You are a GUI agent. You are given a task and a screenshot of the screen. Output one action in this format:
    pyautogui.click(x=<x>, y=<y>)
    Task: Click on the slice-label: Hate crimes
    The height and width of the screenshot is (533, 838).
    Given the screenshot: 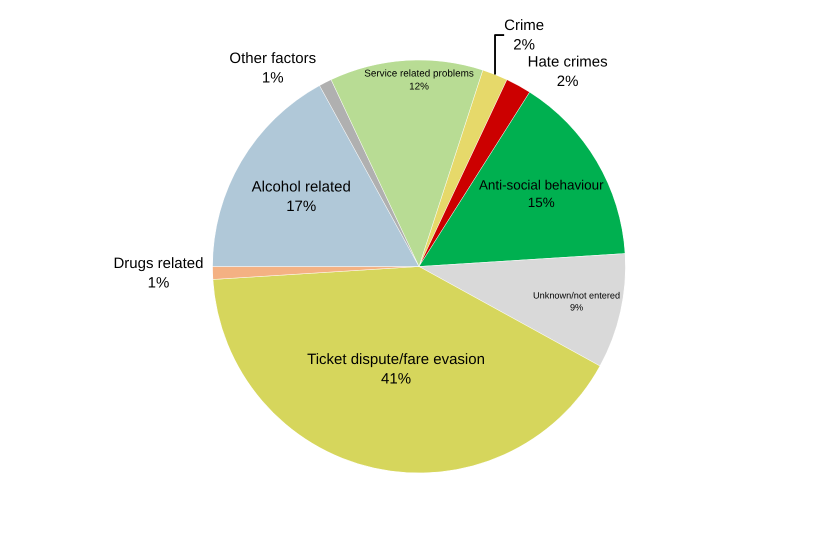 What is the action you would take?
    pyautogui.click(x=568, y=61)
    